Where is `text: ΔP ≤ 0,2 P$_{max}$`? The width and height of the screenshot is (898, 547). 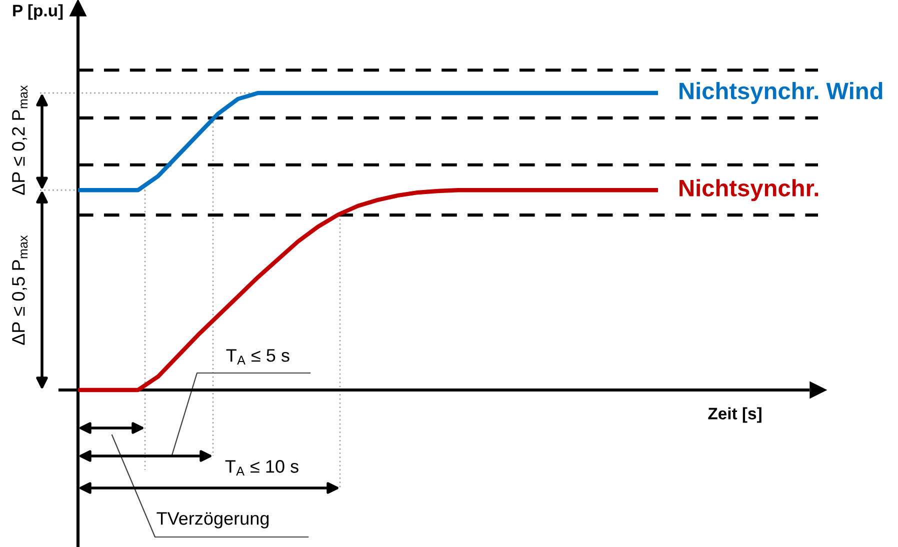 text: ΔP ≤ 0,2 P$_{max}$ is located at coordinates (20, 140).